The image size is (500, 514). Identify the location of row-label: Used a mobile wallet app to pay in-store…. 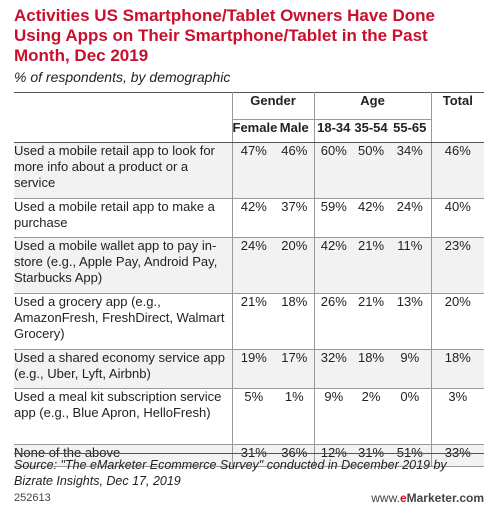
(123, 265).